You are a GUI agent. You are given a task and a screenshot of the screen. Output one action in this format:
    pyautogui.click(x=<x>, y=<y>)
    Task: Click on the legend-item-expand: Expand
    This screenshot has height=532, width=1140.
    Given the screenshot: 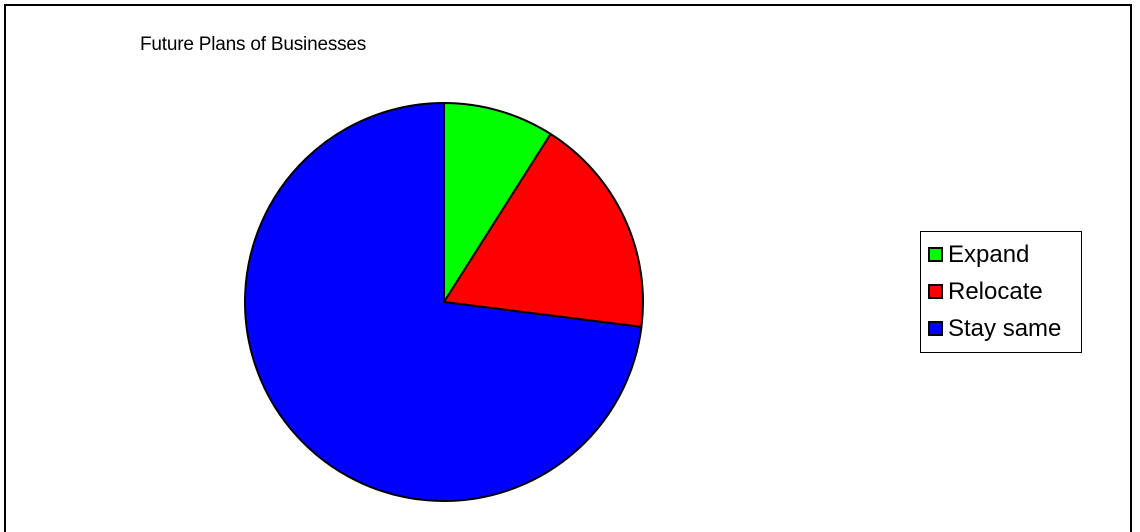 What is the action you would take?
    pyautogui.click(x=1001, y=254)
    